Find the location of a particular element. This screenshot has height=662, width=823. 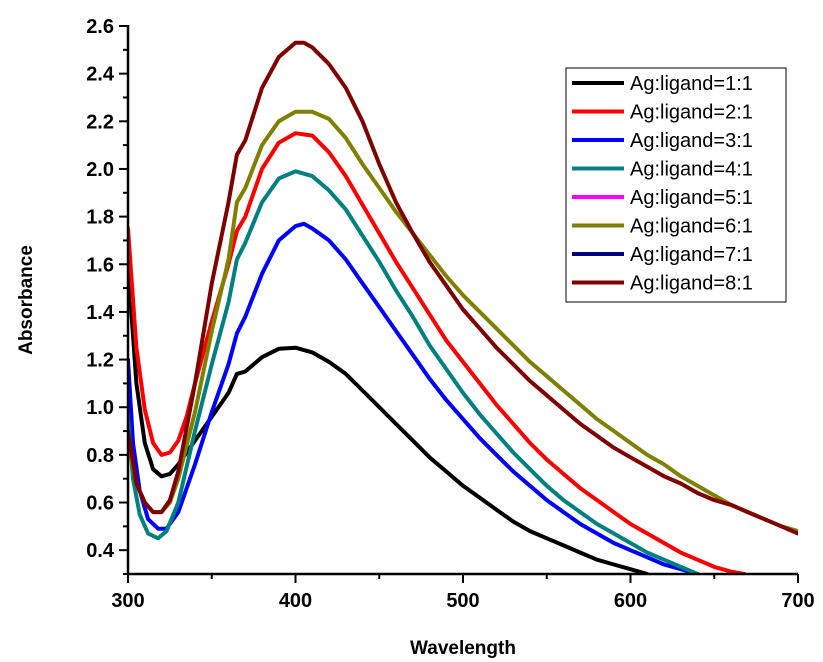

y-tick-label: 1.4 is located at coordinates (100, 313).